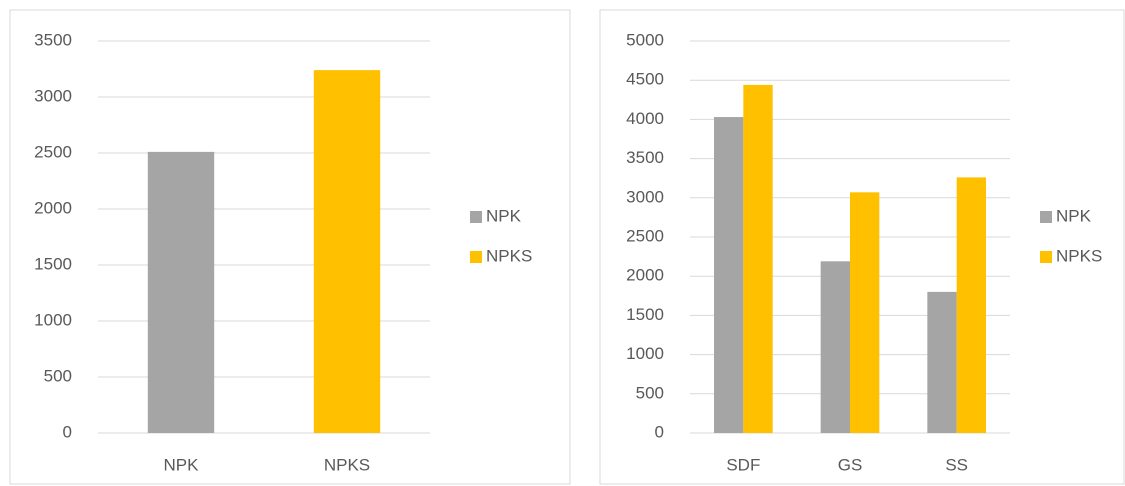 The image size is (1125, 486). Describe the element at coordinates (956, 464) in the screenshot. I see `x-tick-label: SS` at that location.